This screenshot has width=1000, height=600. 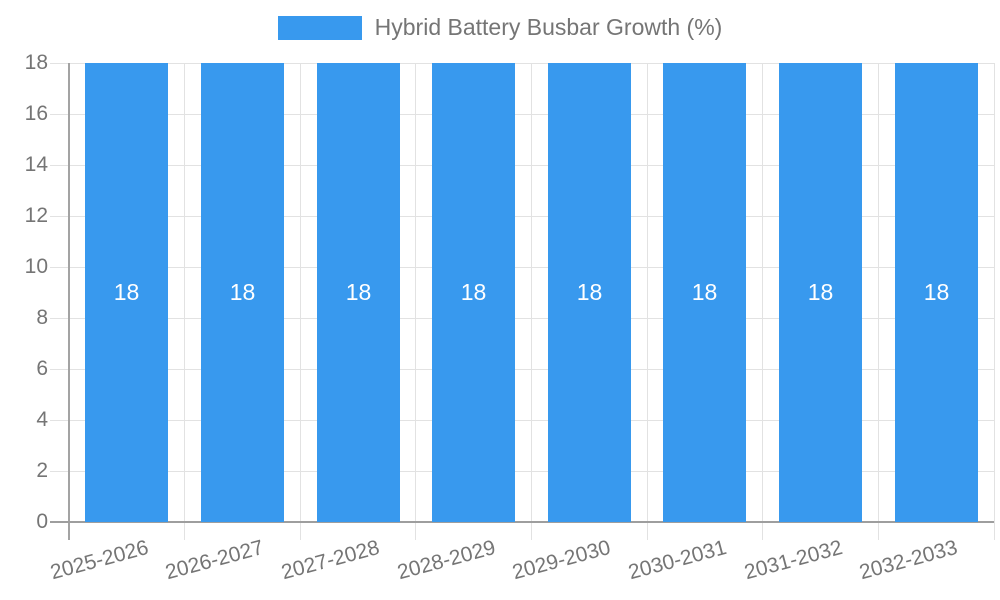 What do you see at coordinates (36, 62) in the screenshot?
I see `y-tick-label: 18` at bounding box center [36, 62].